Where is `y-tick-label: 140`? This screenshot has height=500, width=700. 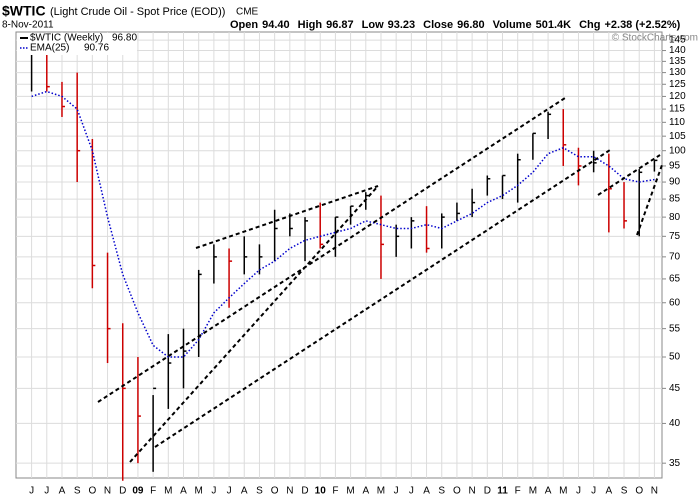
y-tick-label: 140 is located at coordinates (677, 50).